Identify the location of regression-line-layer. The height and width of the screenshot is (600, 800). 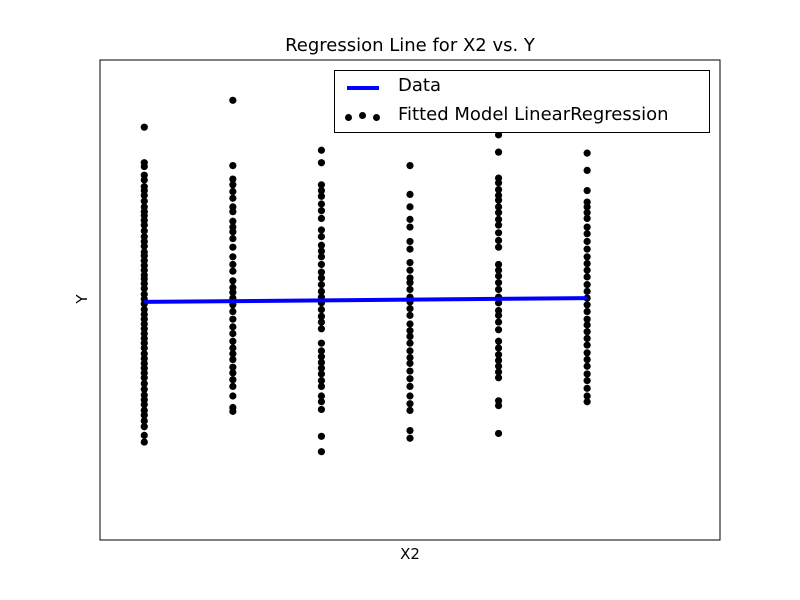
(366, 300).